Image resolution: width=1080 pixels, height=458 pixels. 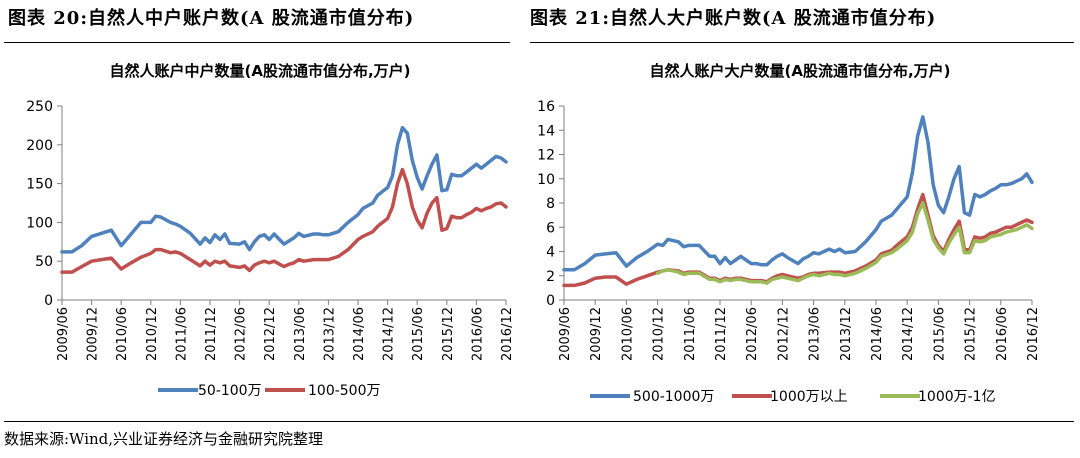 What do you see at coordinates (550, 228) in the screenshot?
I see `y-tick-label: 6` at bounding box center [550, 228].